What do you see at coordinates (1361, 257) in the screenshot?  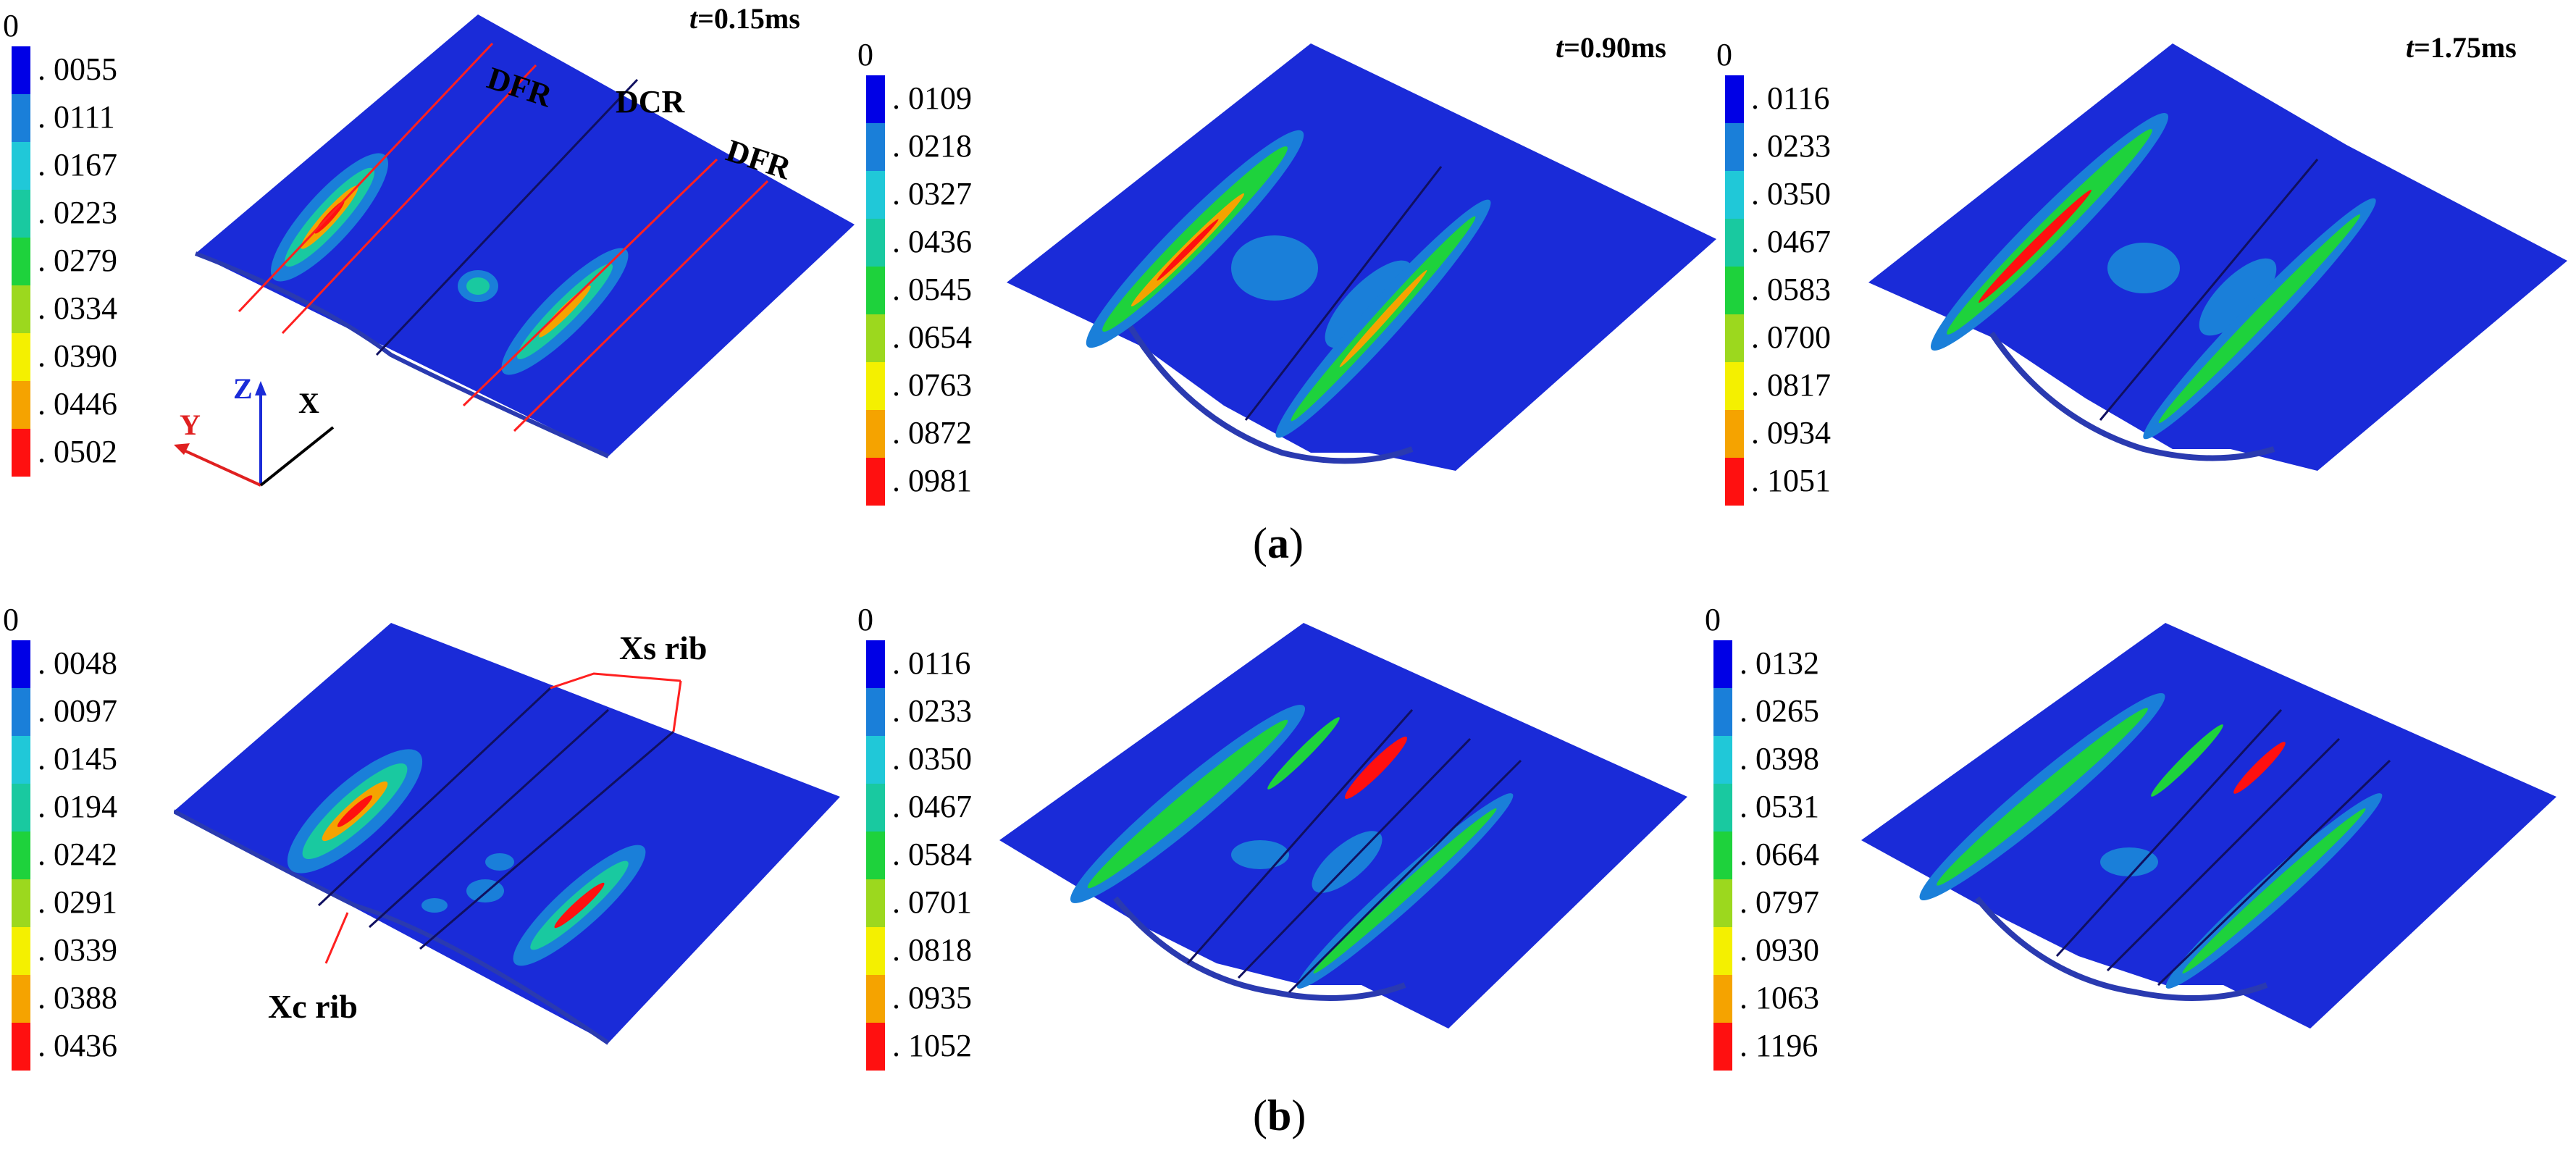 I see `plate-a2` at bounding box center [1361, 257].